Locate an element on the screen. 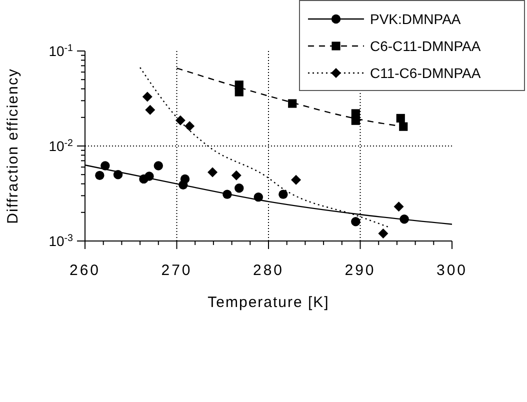 The width and height of the screenshot is (527, 402). x-tick-label: 260 is located at coordinates (85, 270).